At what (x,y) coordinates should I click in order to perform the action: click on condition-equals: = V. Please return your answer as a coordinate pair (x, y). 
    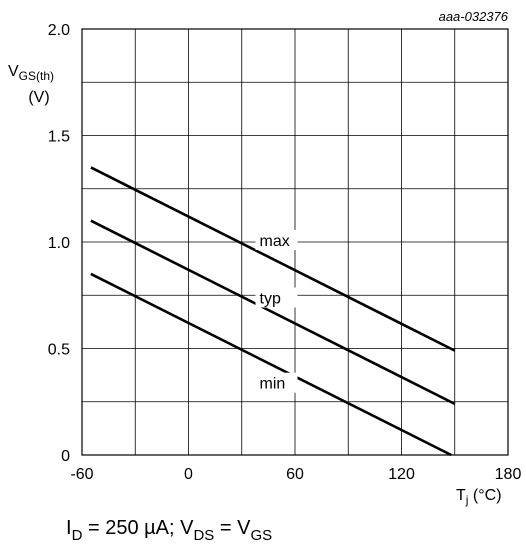
    Looking at the image, I should click on (232, 528).